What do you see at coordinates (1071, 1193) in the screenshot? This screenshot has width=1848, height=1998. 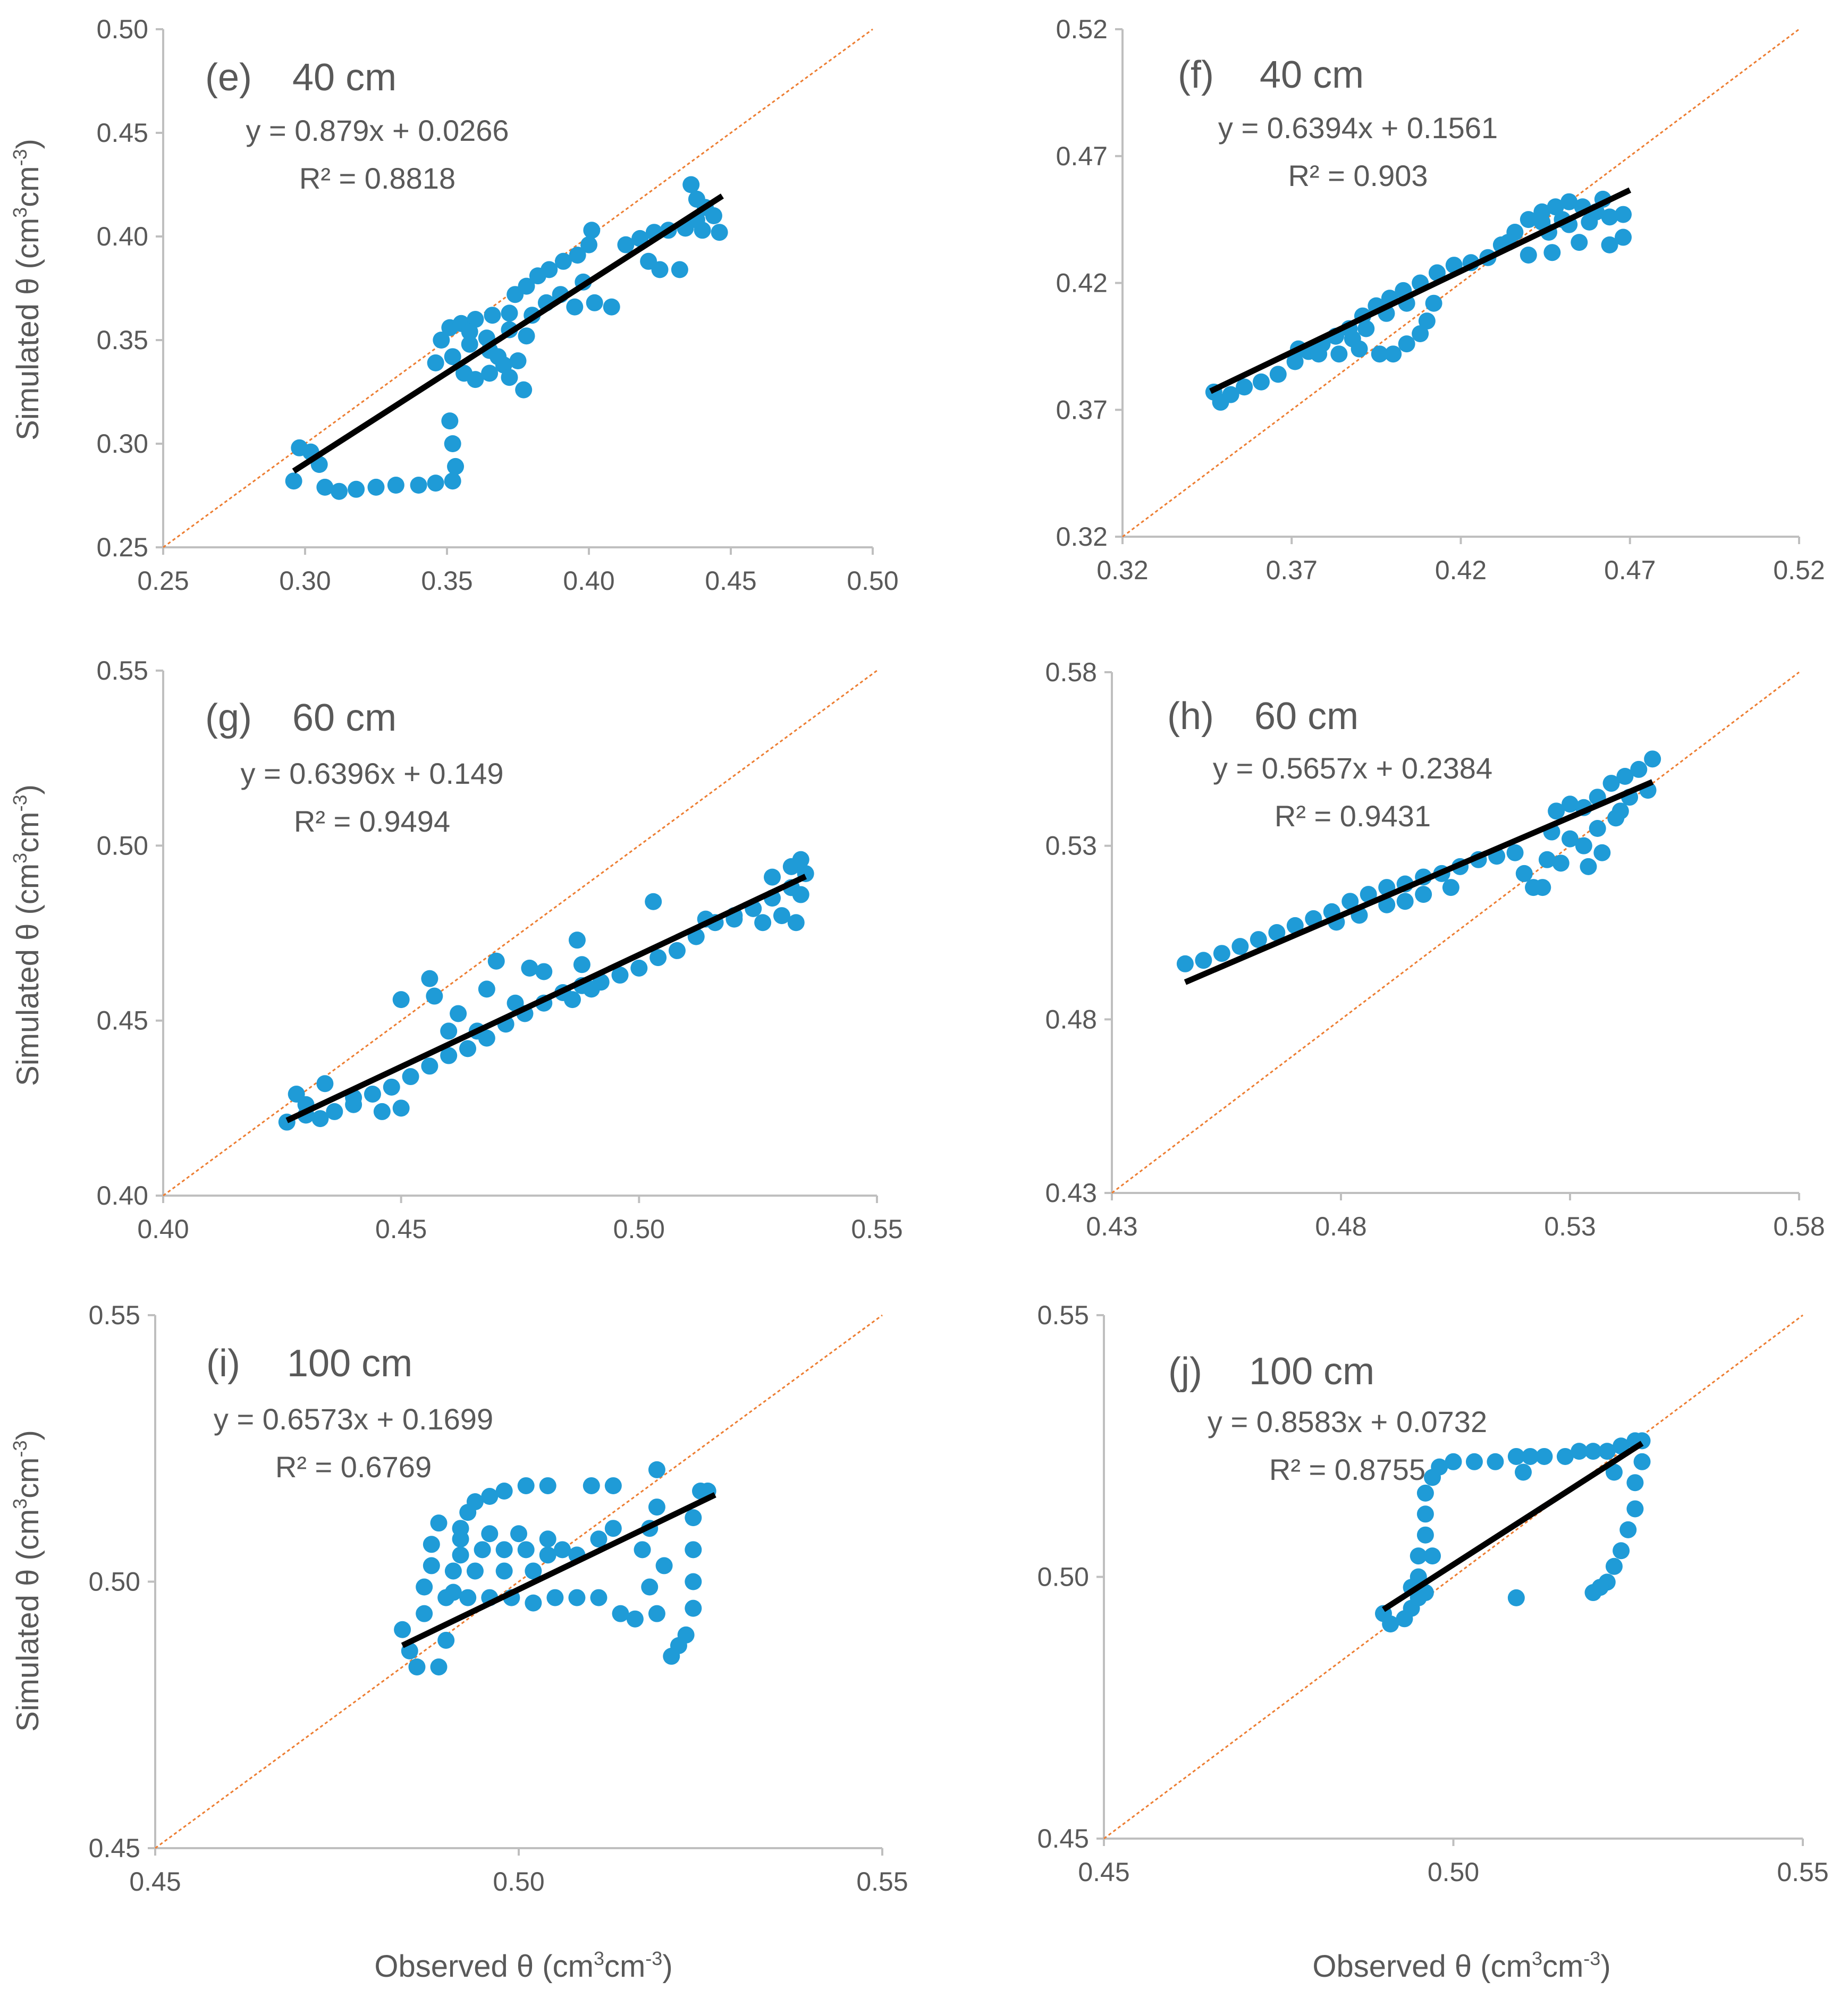 I see `y-tick-label: 0.43` at bounding box center [1071, 1193].